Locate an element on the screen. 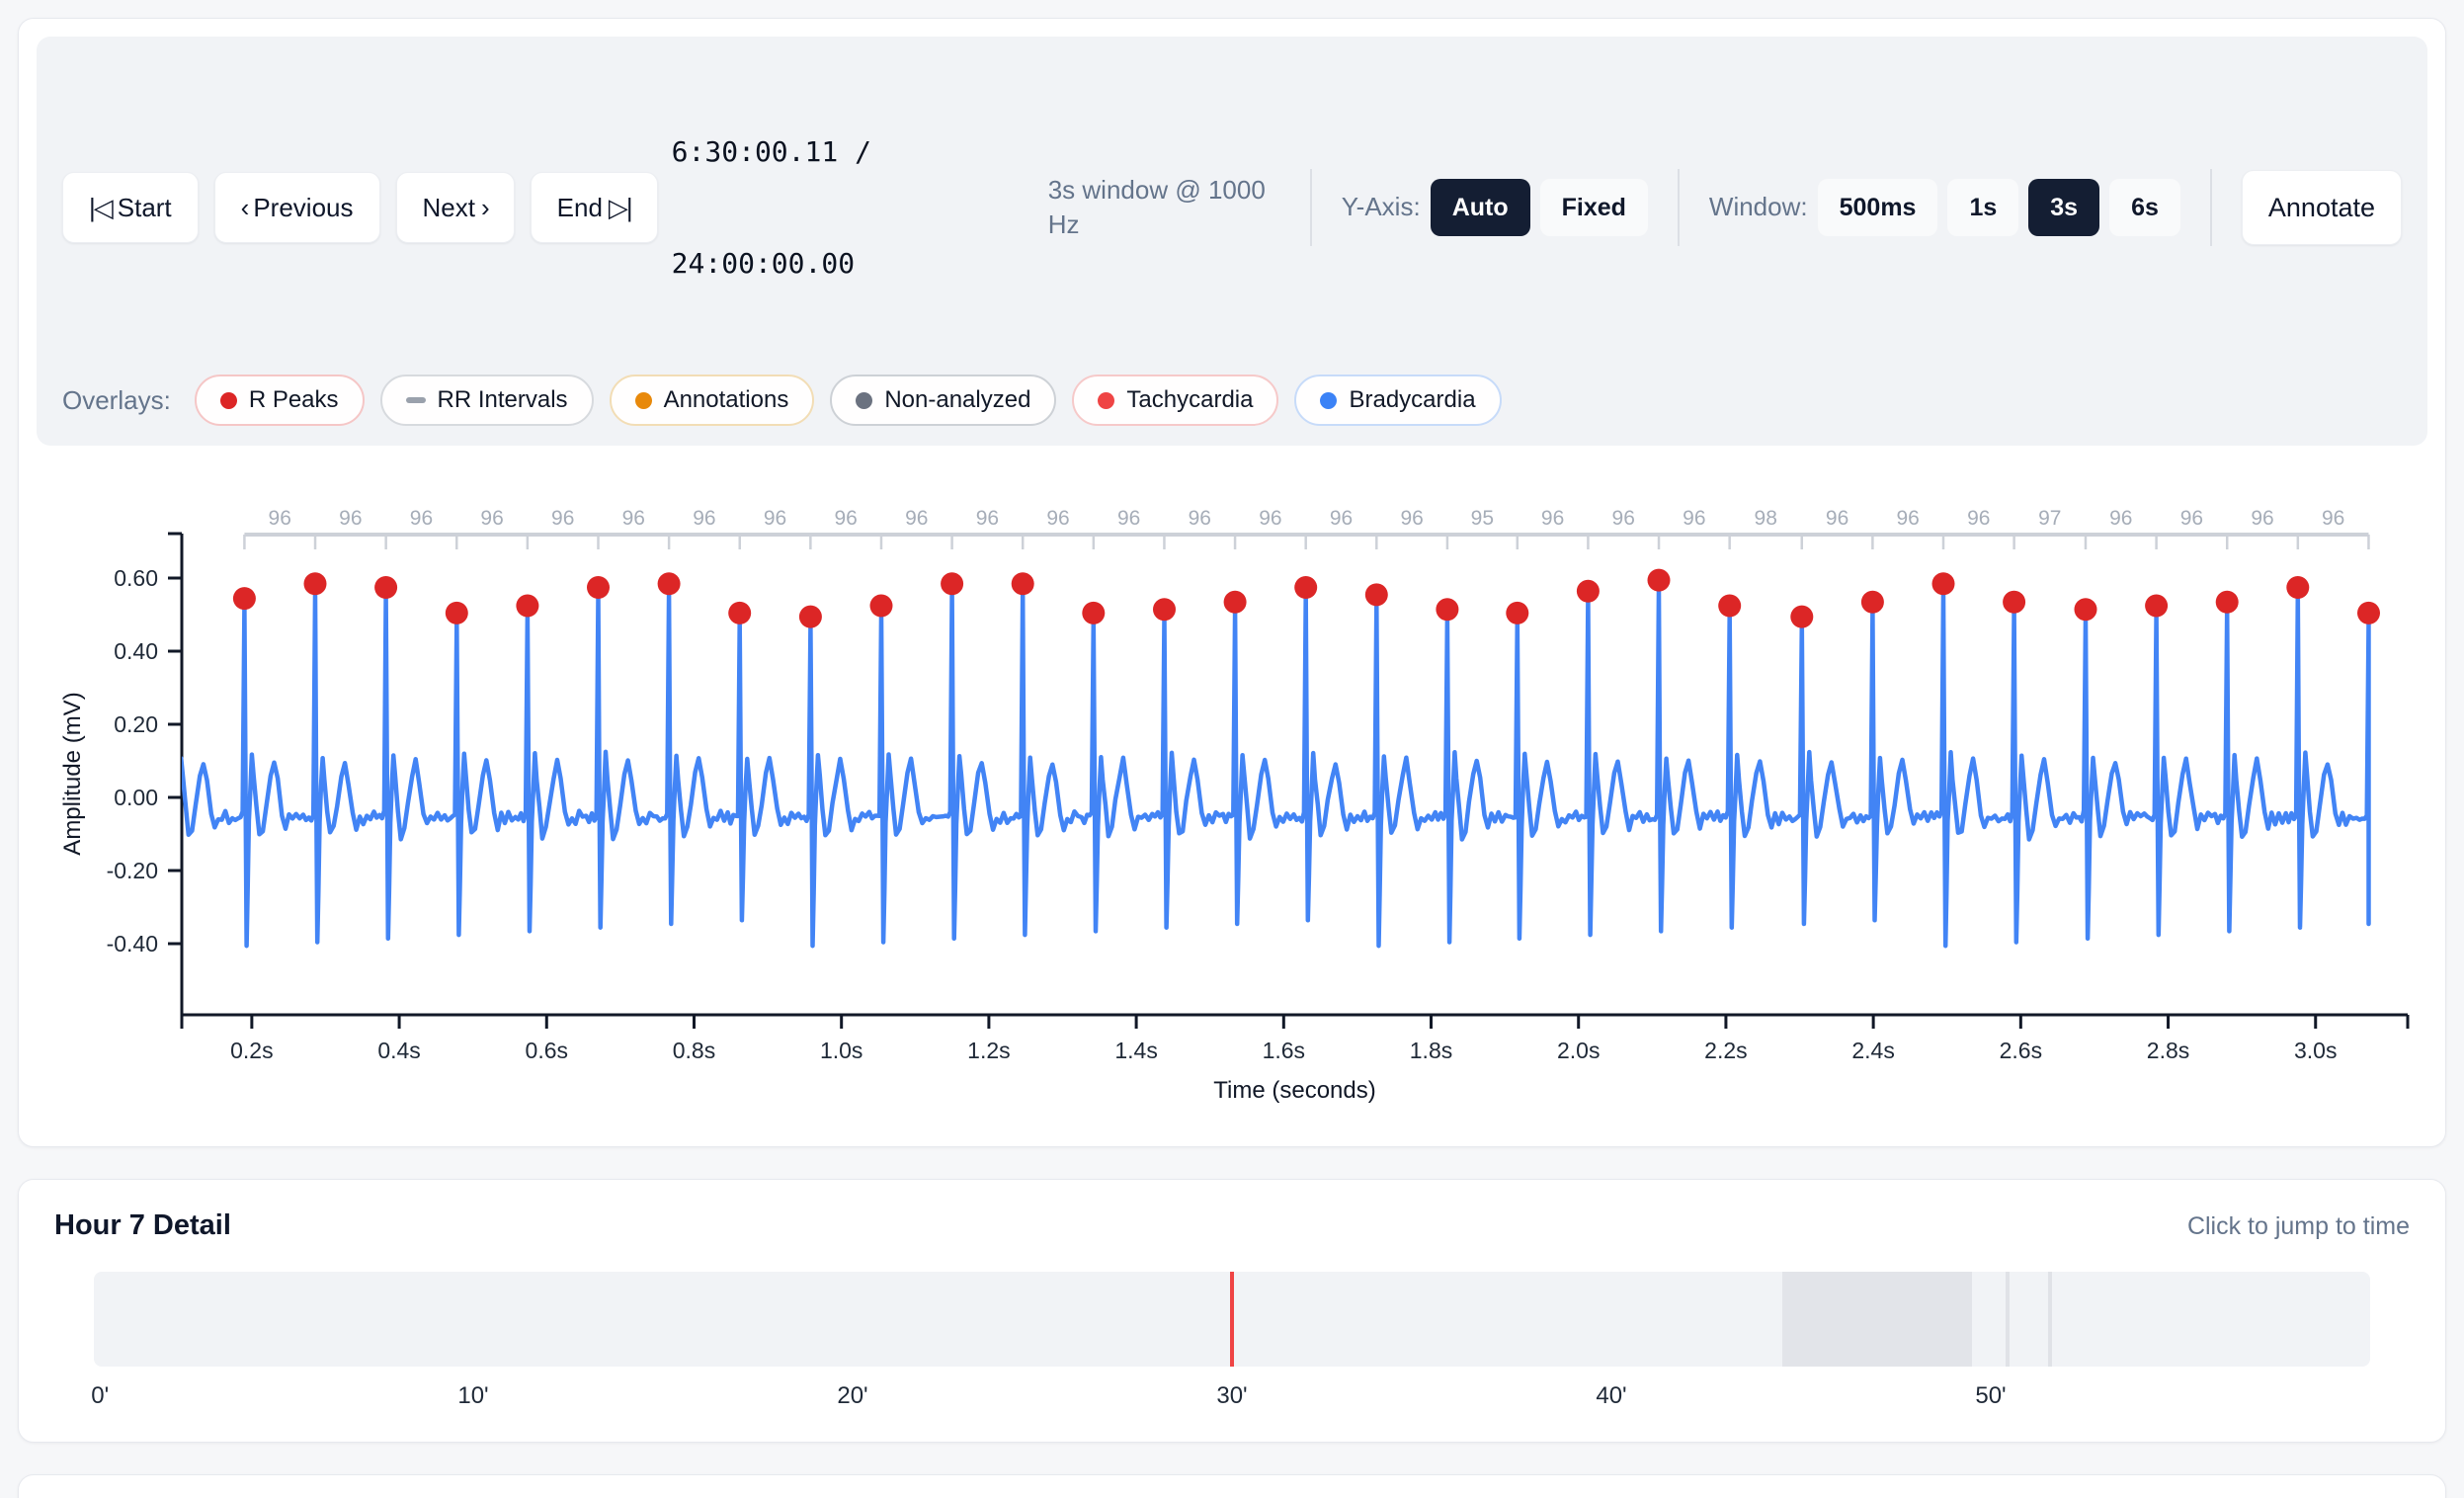 The width and height of the screenshot is (2464, 1498). y-tick-label: 0.00 is located at coordinates (136, 797).